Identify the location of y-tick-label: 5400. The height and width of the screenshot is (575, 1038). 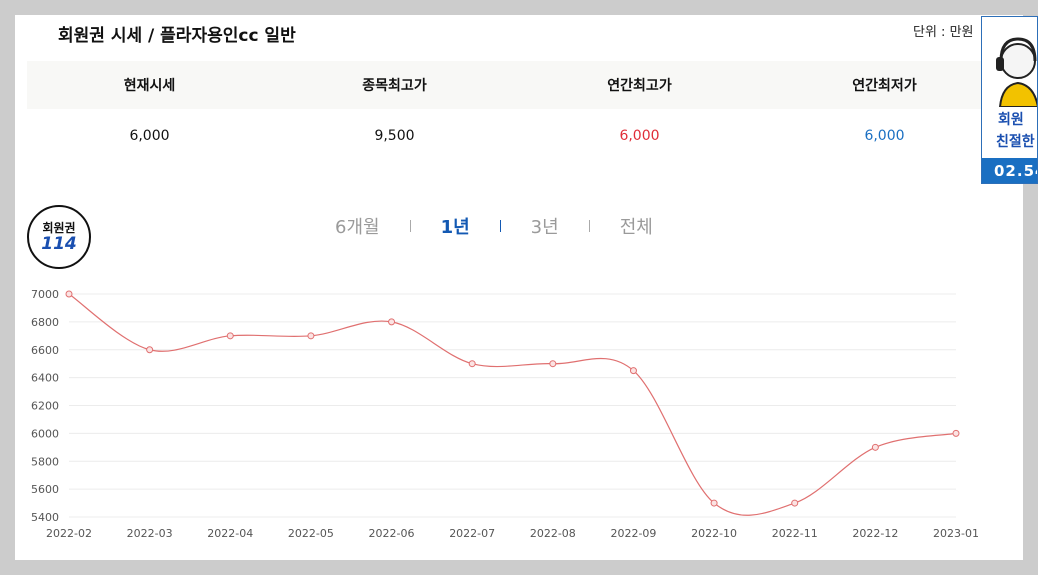
(45, 517).